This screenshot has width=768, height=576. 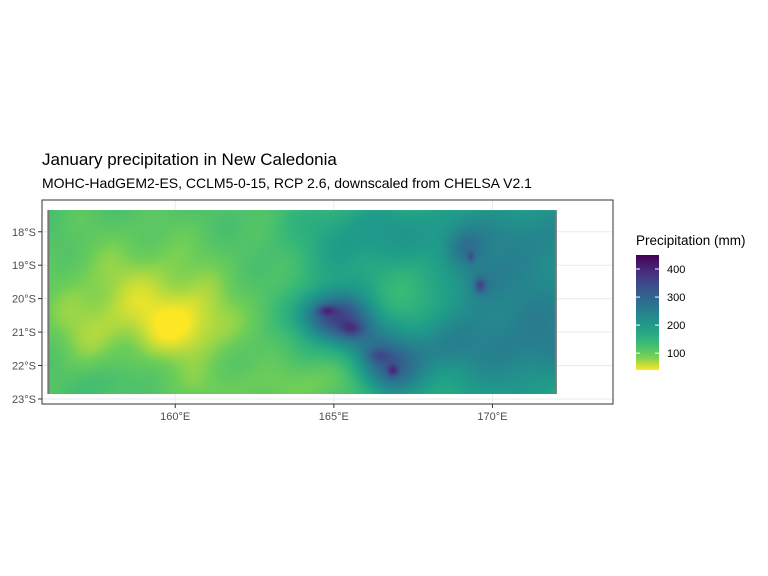 I want to click on legend-label: 400, so click(x=676, y=270).